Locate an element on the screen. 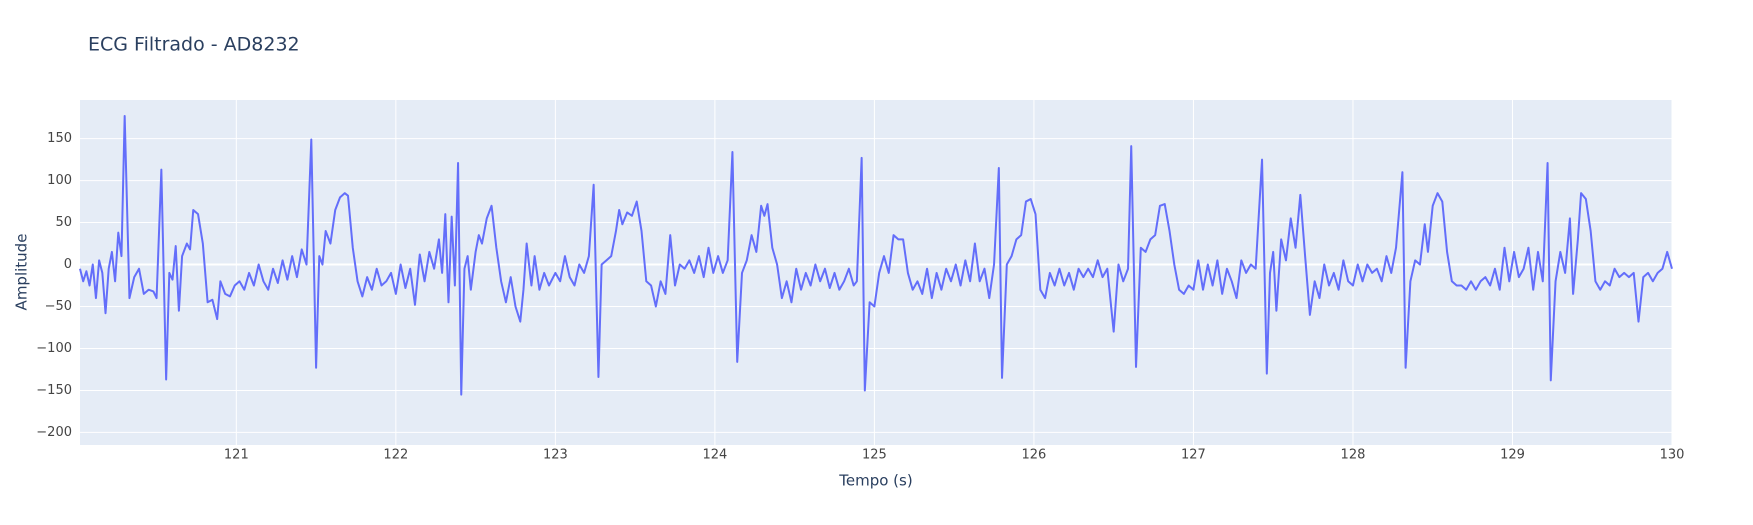 The width and height of the screenshot is (1753, 525). x-tick-label: 126 is located at coordinates (1034, 455).